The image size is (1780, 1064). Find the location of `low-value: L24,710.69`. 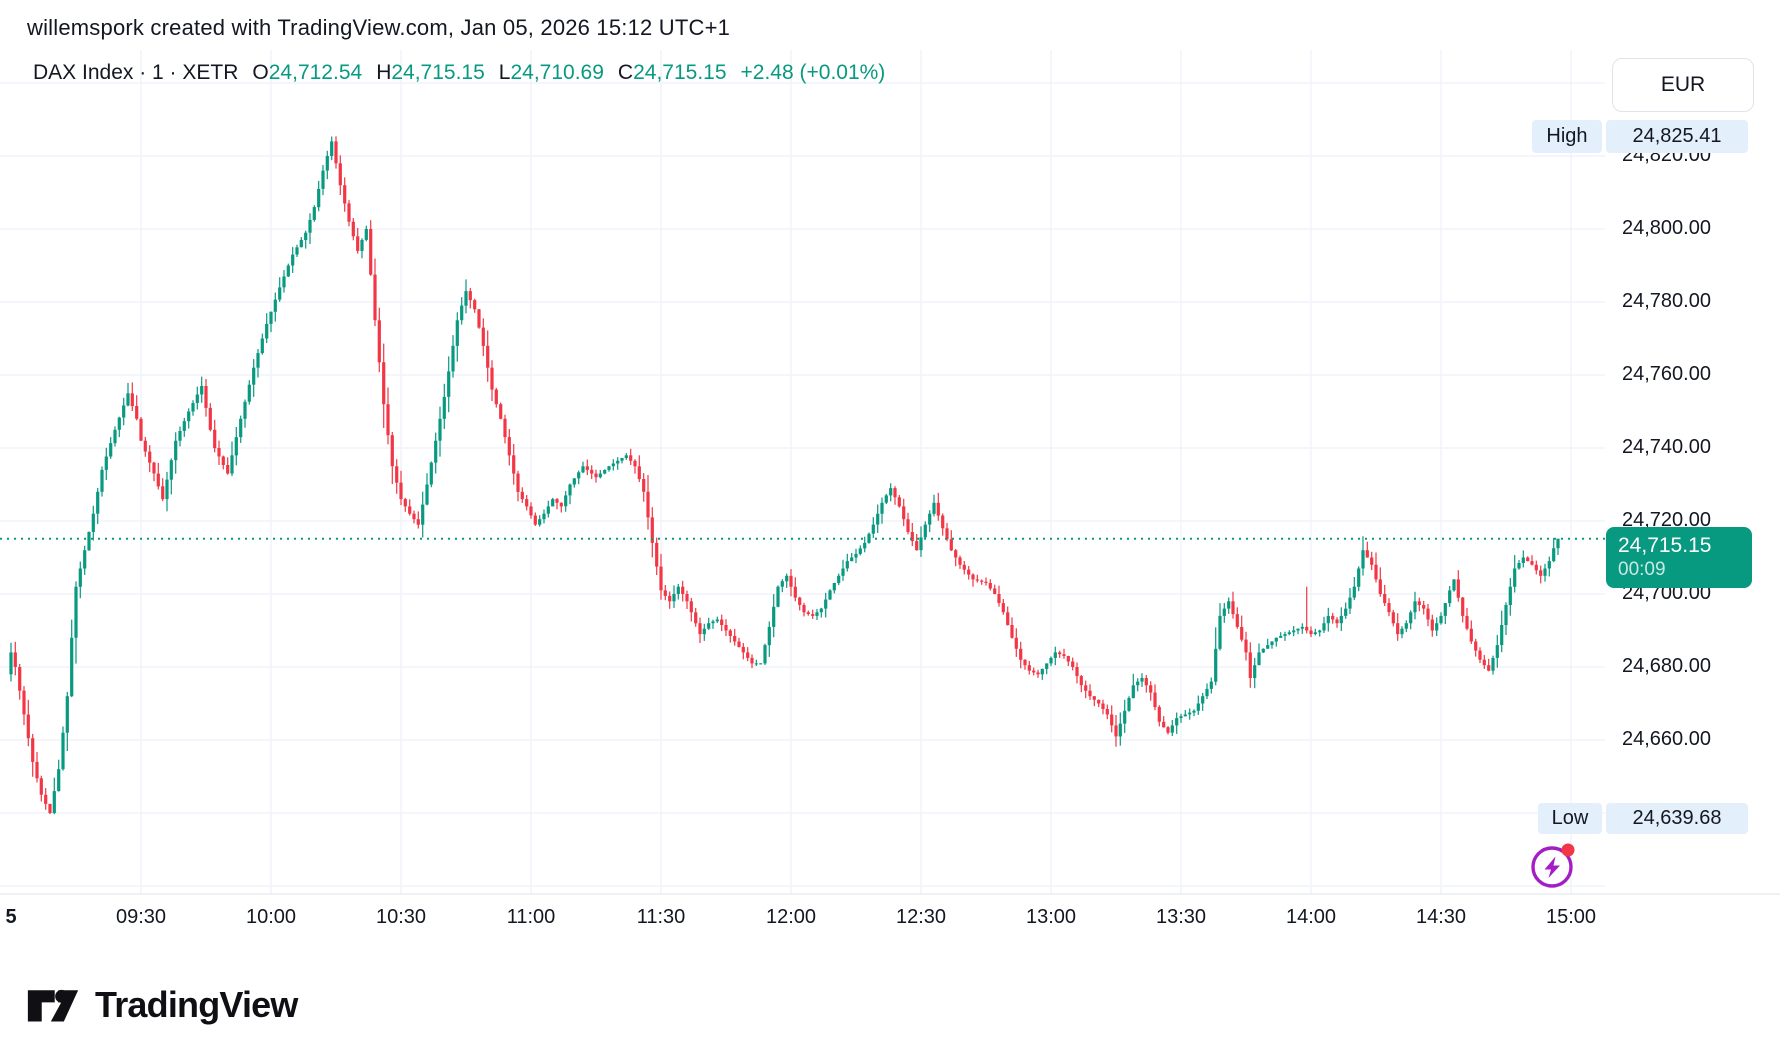

low-value: L24,710.69 is located at coordinates (551, 72).